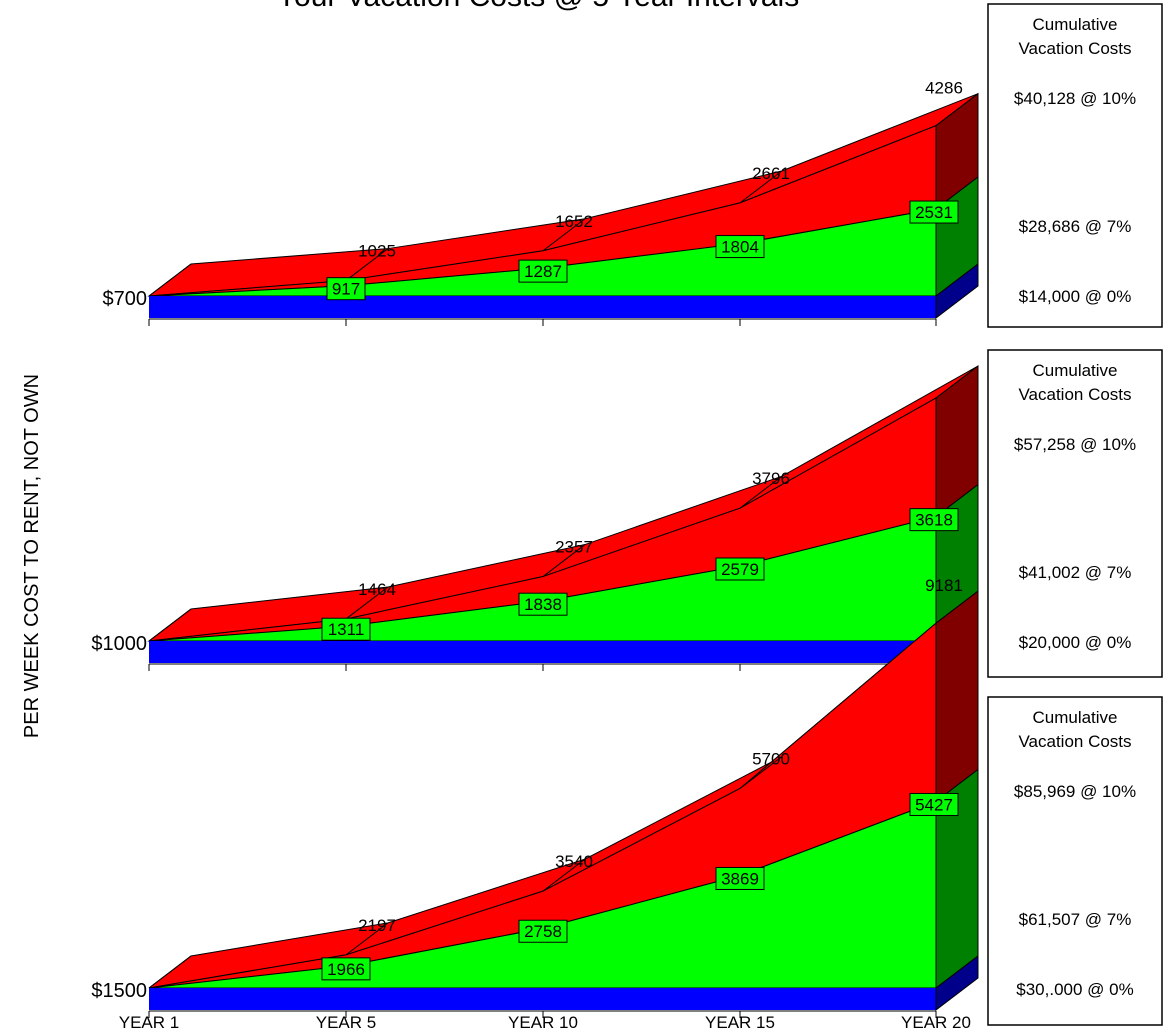  Describe the element at coordinates (771, 478) in the screenshot. I see `data-label-rate10: 3796` at that location.